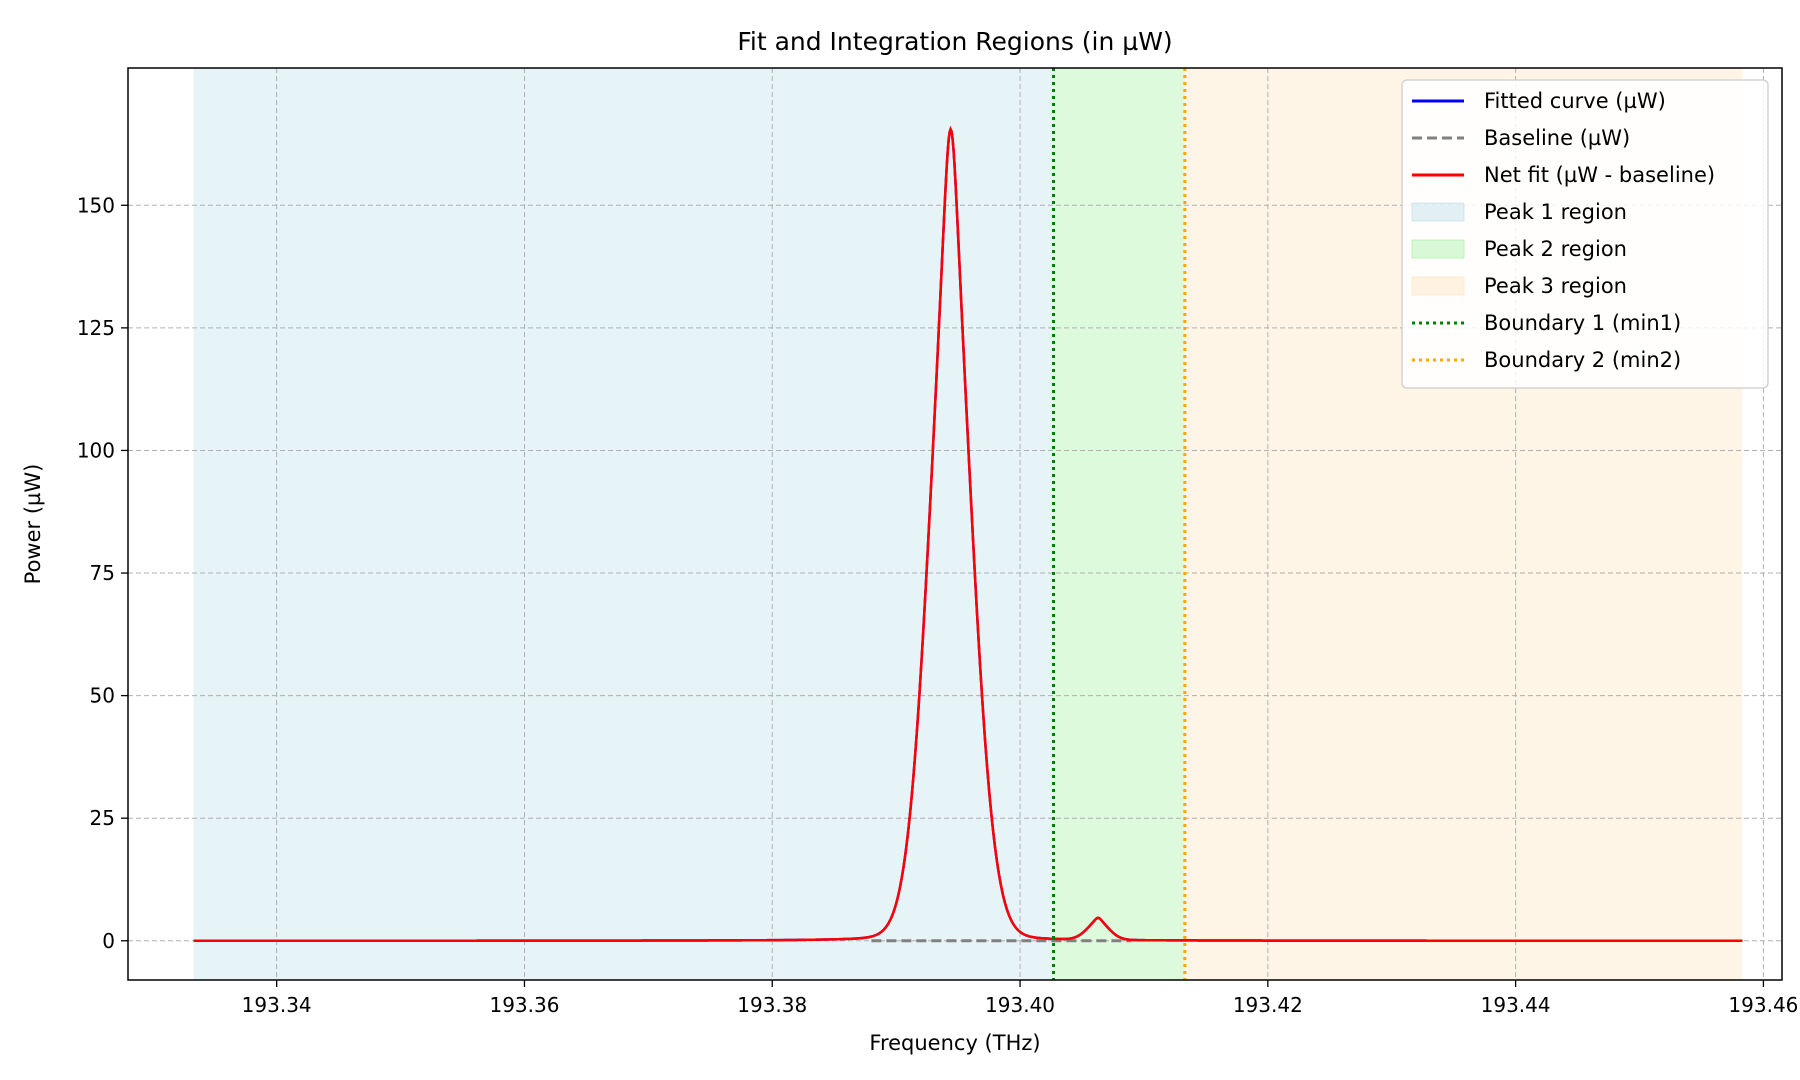 The width and height of the screenshot is (1800, 1080). I want to click on legend-label: Peak 1 region, so click(1555, 212).